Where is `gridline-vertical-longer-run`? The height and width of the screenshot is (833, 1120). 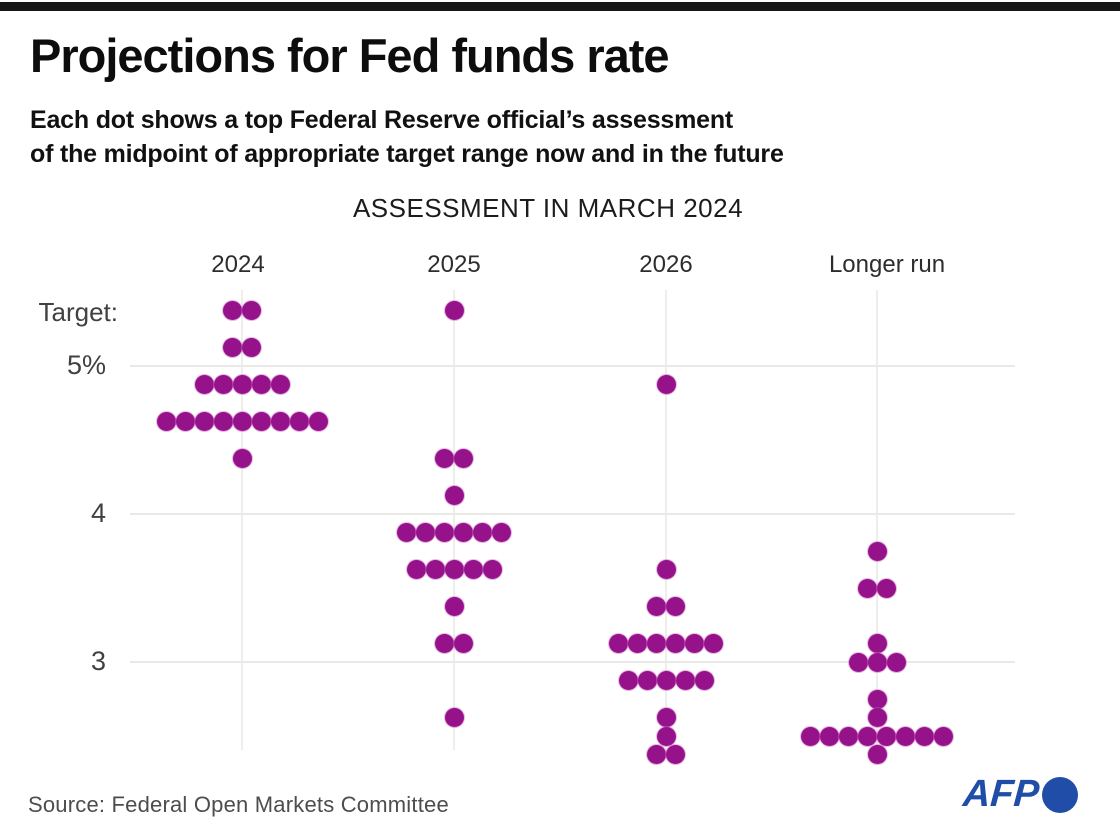 gridline-vertical-longer-run is located at coordinates (877, 520).